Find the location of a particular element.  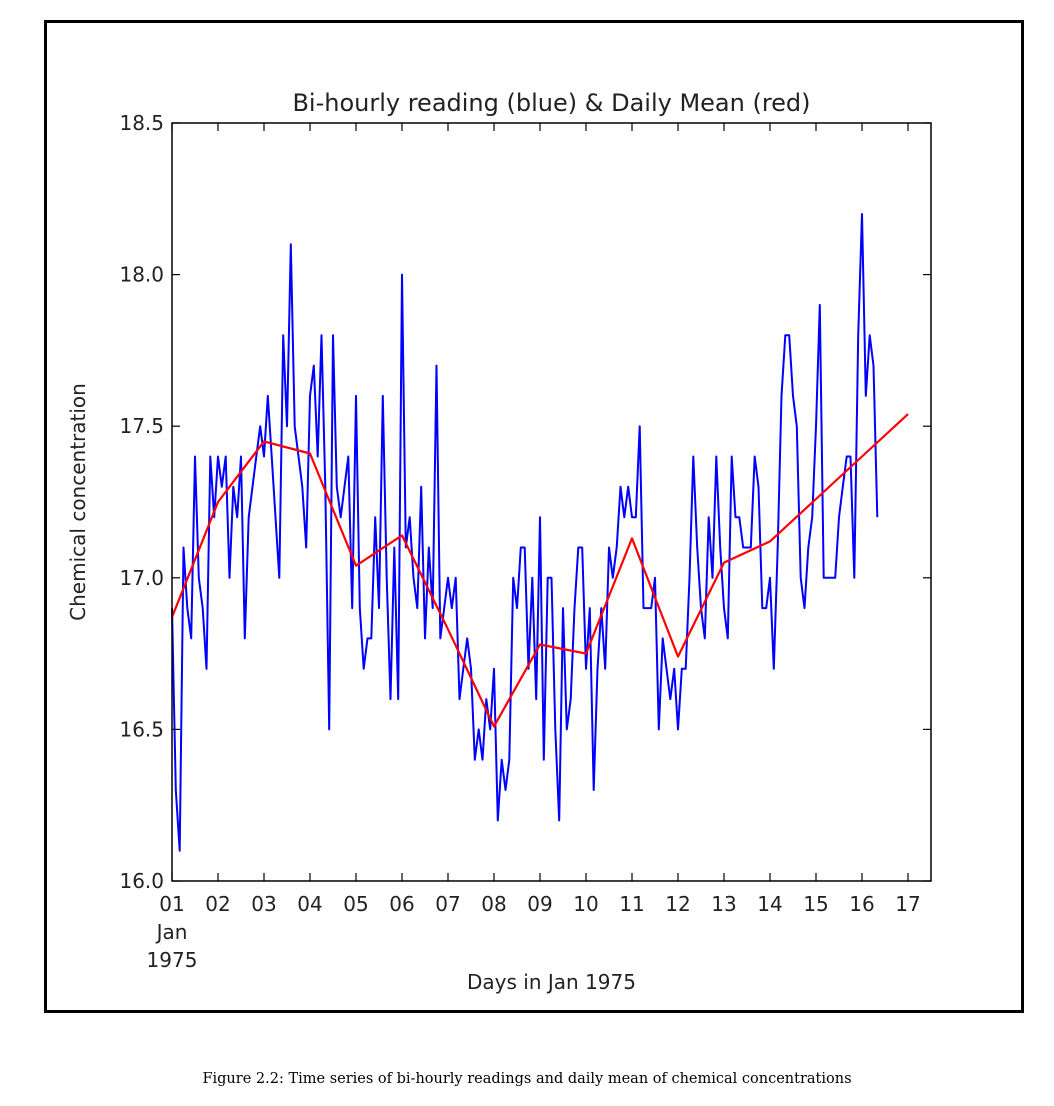

x-tick-label: 09 is located at coordinates (539, 904).